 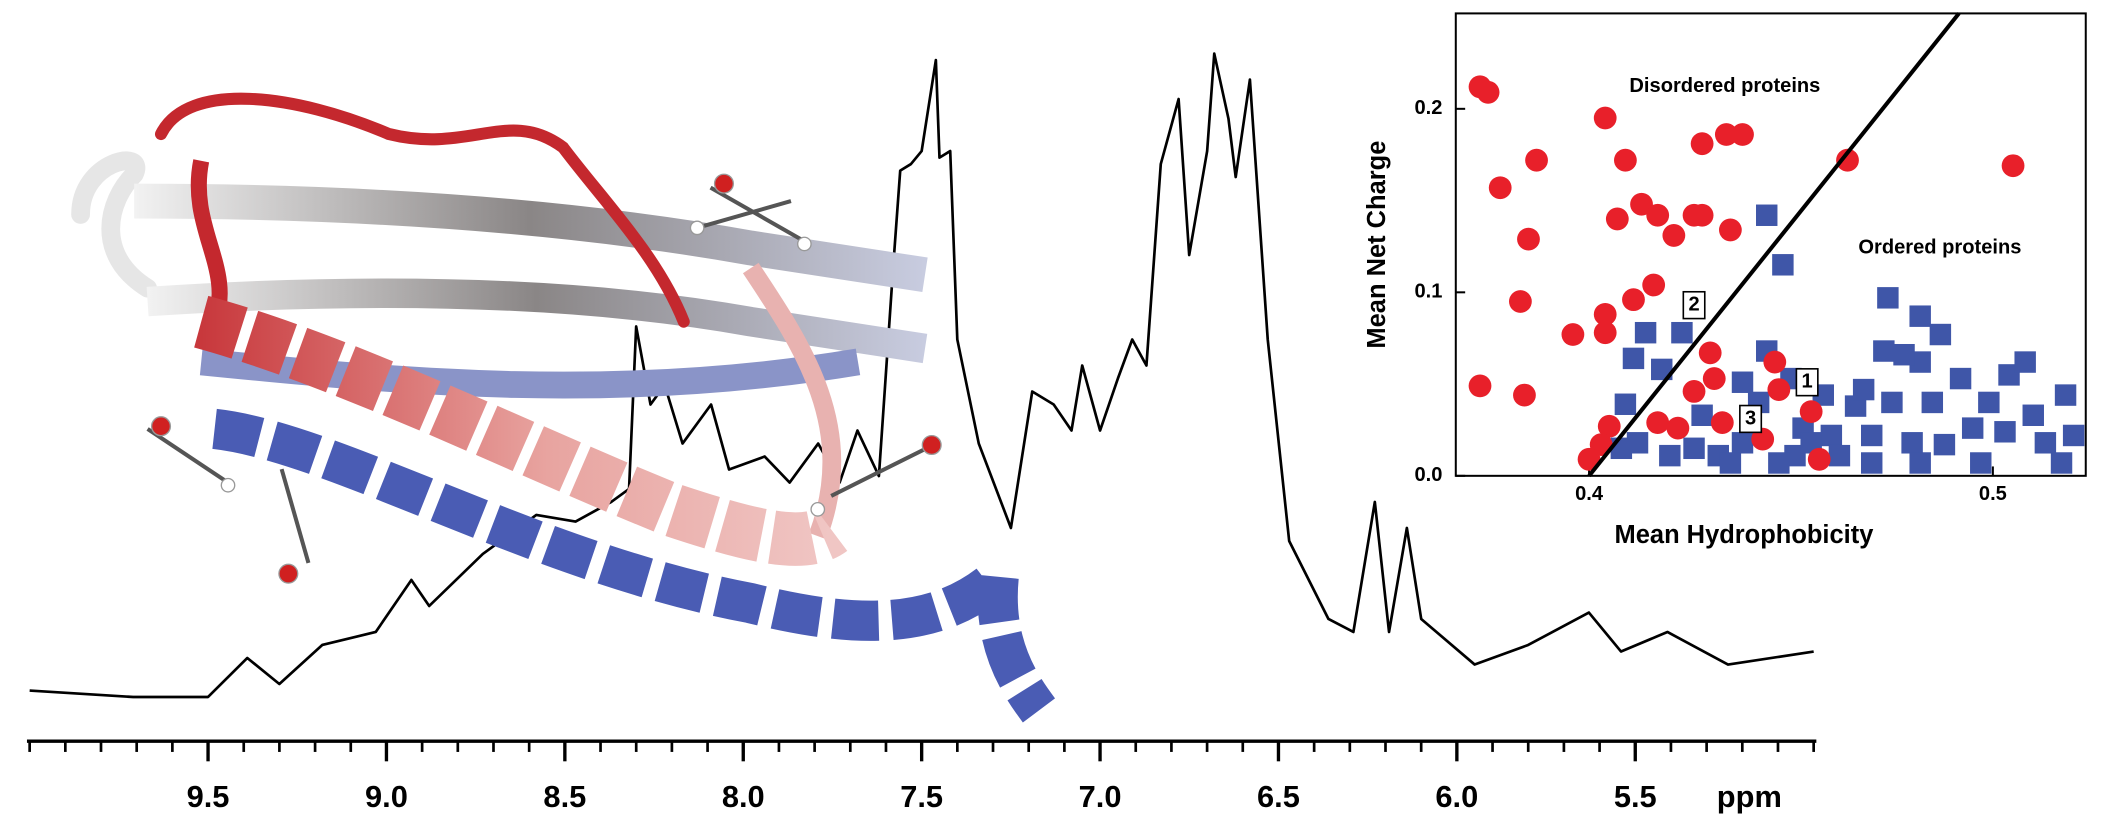 I want to click on point-label: 3, so click(x=1750, y=418).